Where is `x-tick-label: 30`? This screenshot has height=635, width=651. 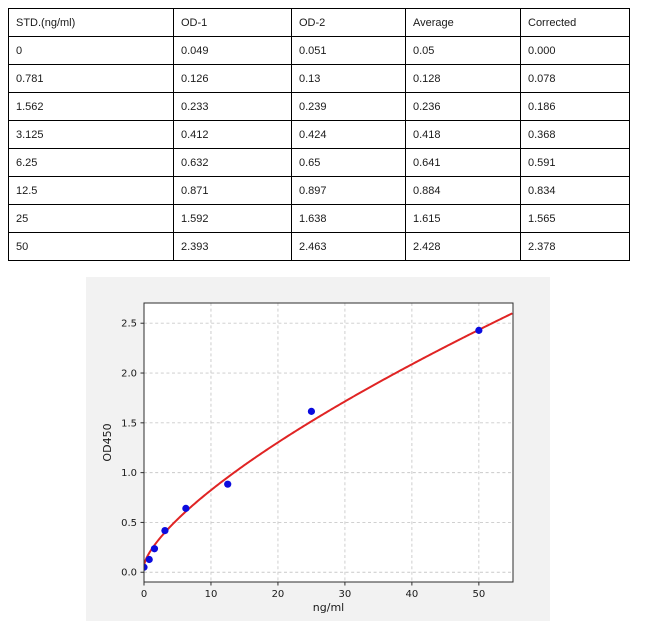 x-tick-label: 30 is located at coordinates (345, 594).